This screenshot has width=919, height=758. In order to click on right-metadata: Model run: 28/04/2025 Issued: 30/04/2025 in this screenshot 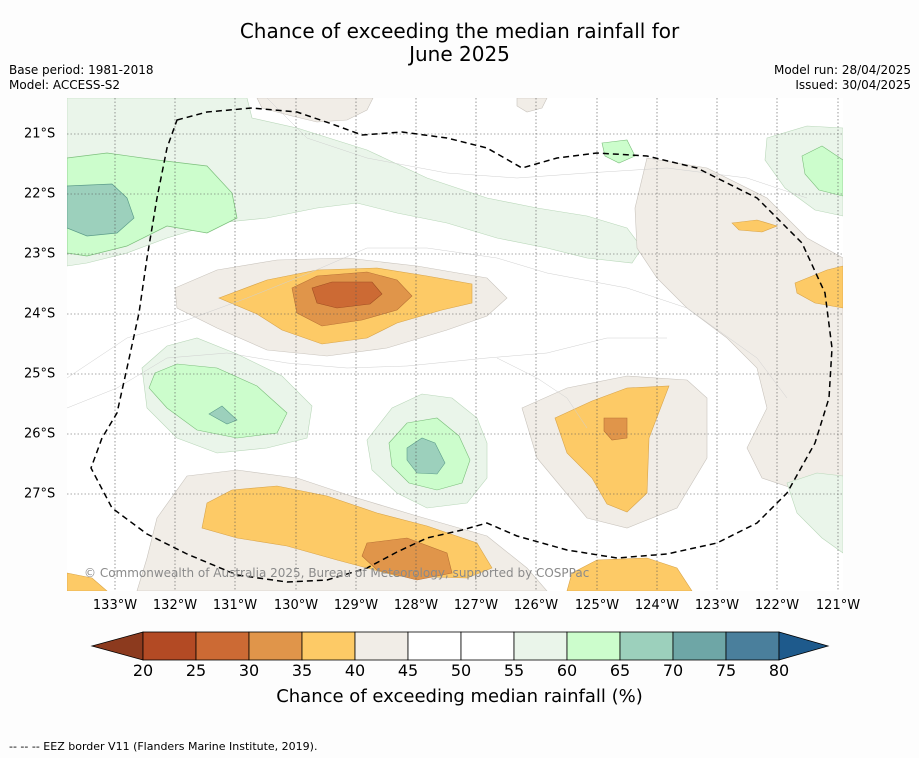, I will do `click(842, 78)`.